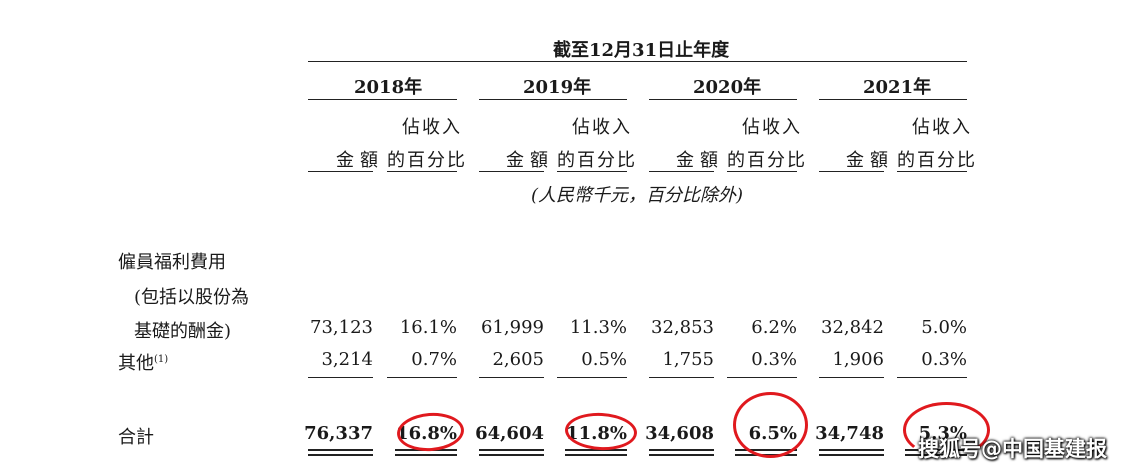 This screenshot has height=473, width=1141. Describe the element at coordinates (553, 99) in the screenshot. I see `year-rule-2019` at that location.